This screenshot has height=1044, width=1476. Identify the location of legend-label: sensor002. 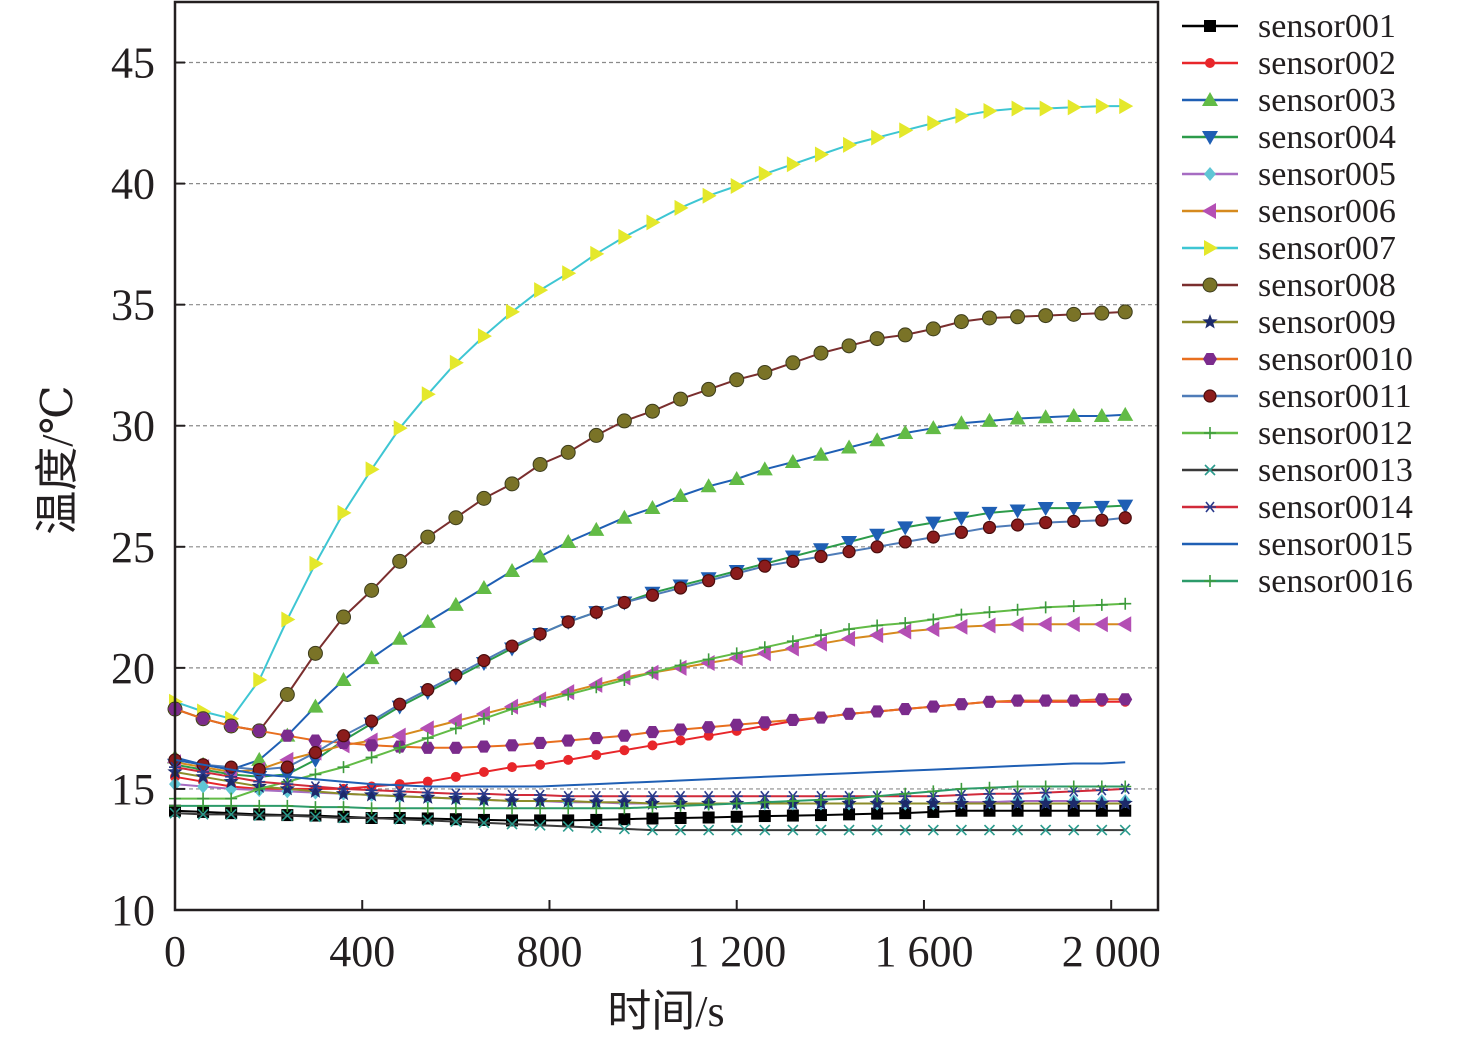
(1327, 63).